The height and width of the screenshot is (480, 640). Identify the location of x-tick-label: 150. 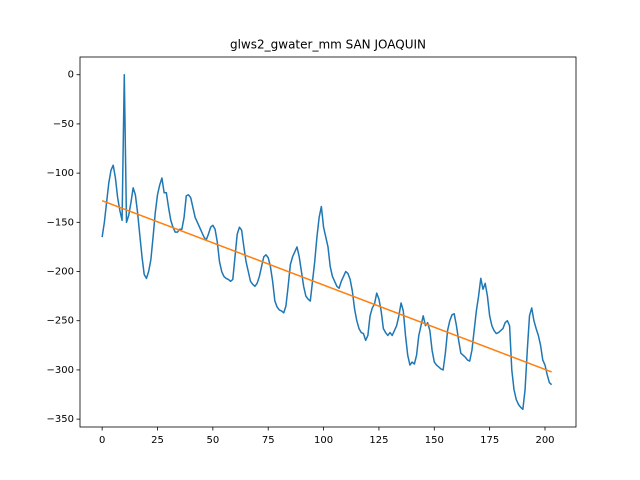
(434, 440).